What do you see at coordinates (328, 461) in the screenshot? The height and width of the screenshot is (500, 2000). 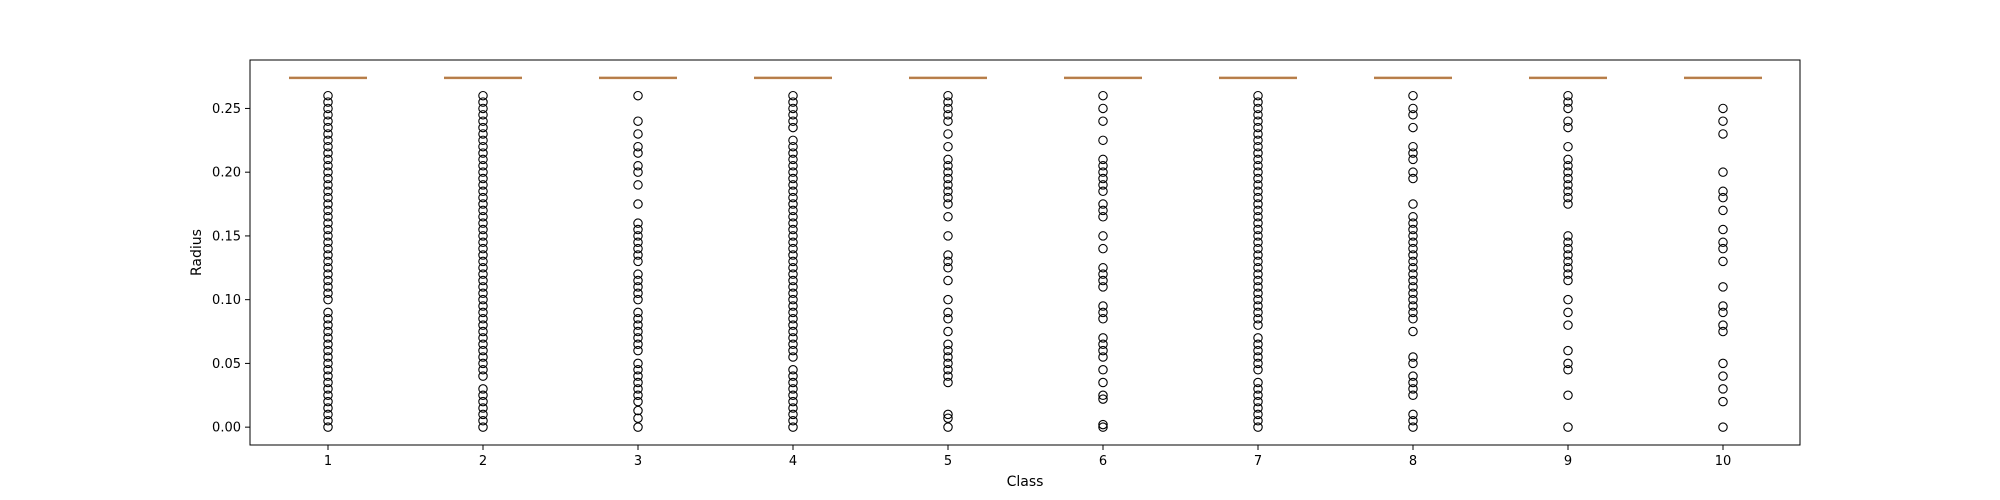 I see `x-tick-label: 1` at bounding box center [328, 461].